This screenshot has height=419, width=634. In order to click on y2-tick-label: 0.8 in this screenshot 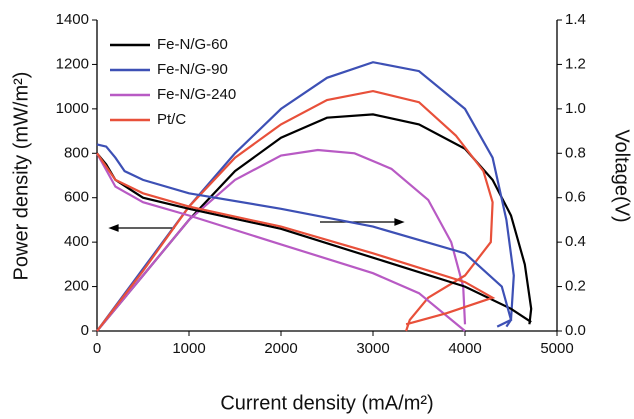, I will do `click(575, 152)`.